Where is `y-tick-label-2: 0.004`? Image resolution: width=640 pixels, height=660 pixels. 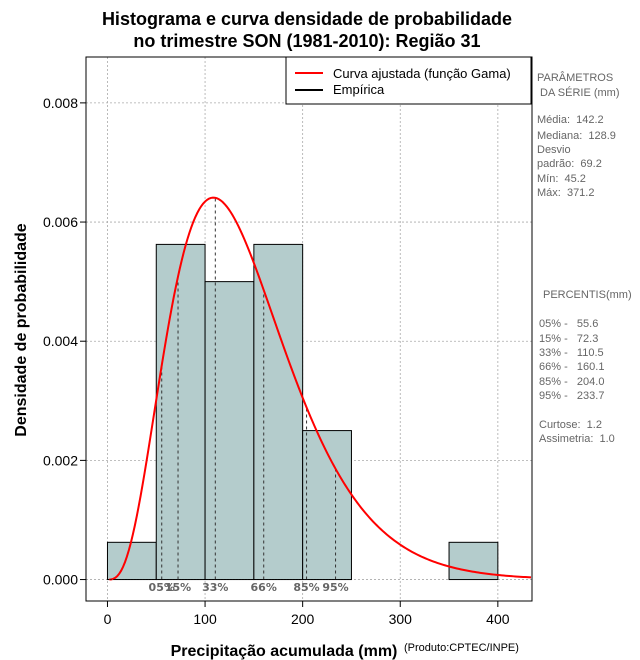 y-tick-label-2: 0.004 is located at coordinates (60, 341).